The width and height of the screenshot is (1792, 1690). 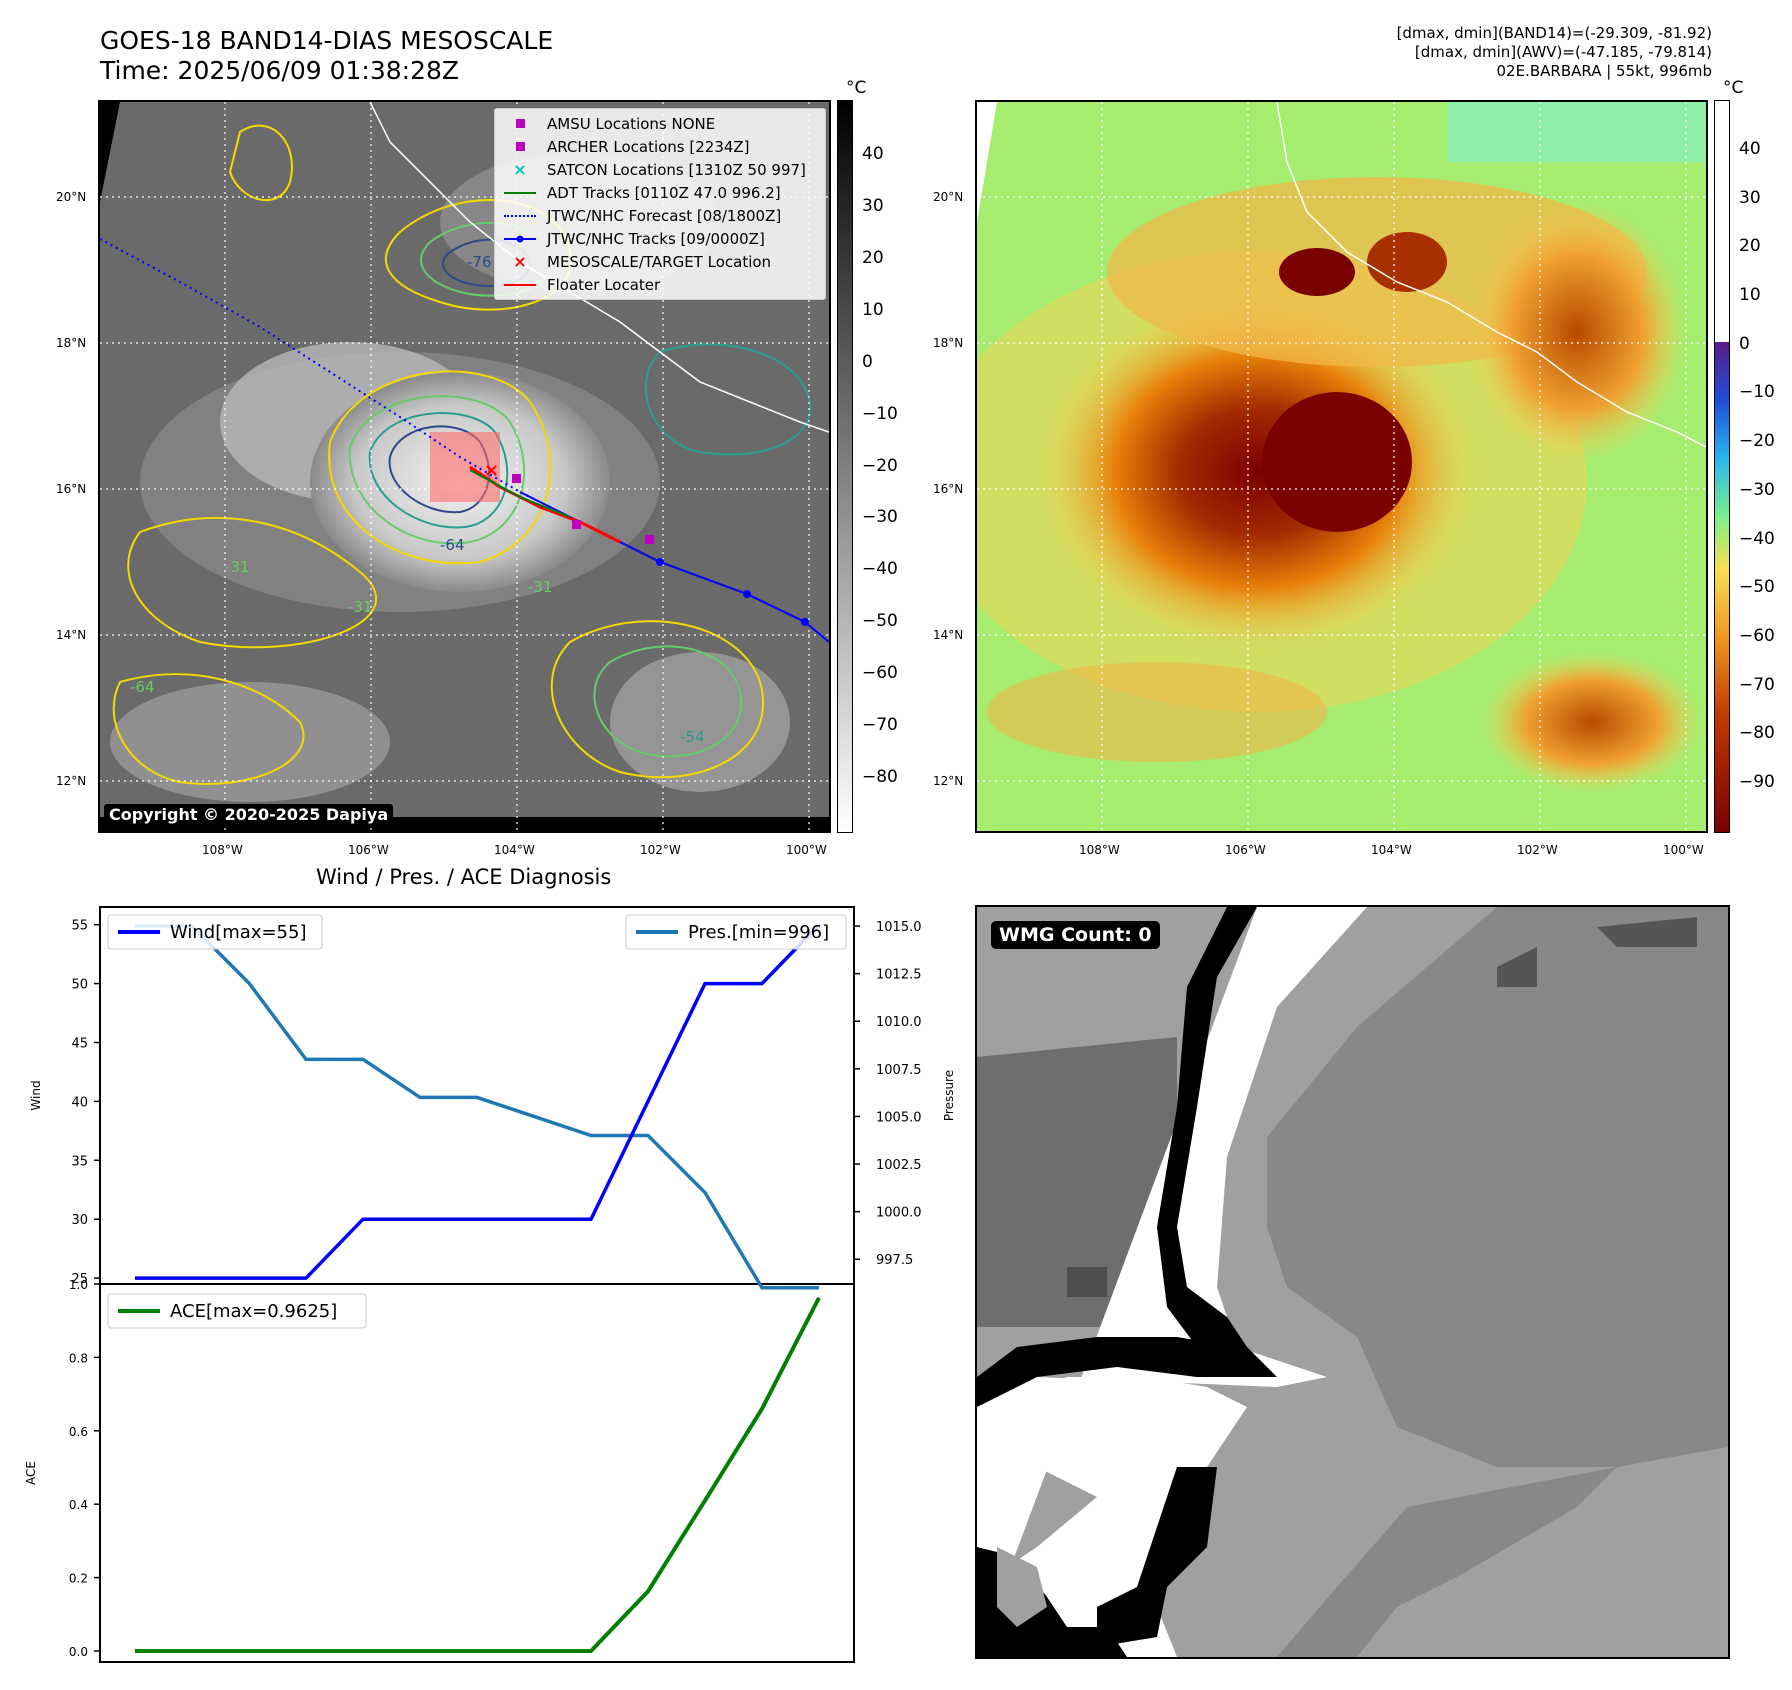 I want to click on stats-line-2: [dmax, dmin](AWV)=(-47.185, -79.814), so click(x=1563, y=52).